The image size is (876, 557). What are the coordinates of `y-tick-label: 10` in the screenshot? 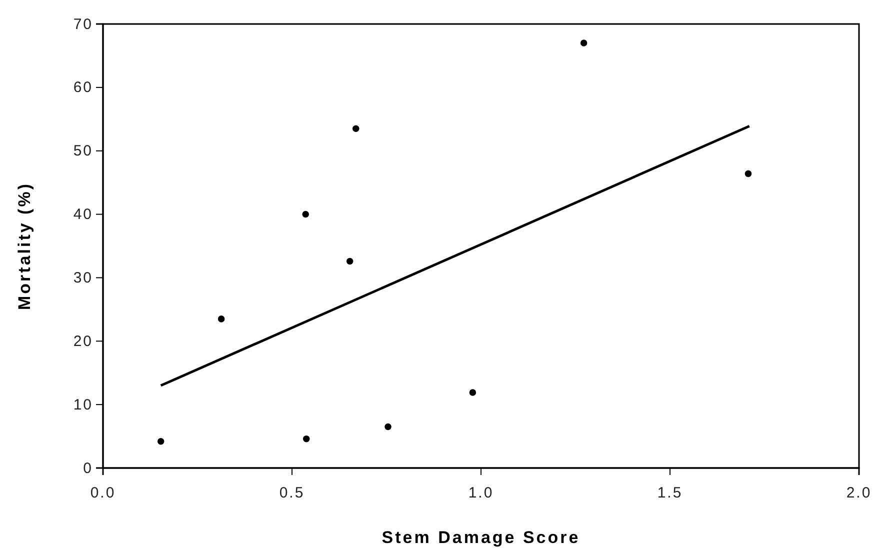 It's located at (83, 405).